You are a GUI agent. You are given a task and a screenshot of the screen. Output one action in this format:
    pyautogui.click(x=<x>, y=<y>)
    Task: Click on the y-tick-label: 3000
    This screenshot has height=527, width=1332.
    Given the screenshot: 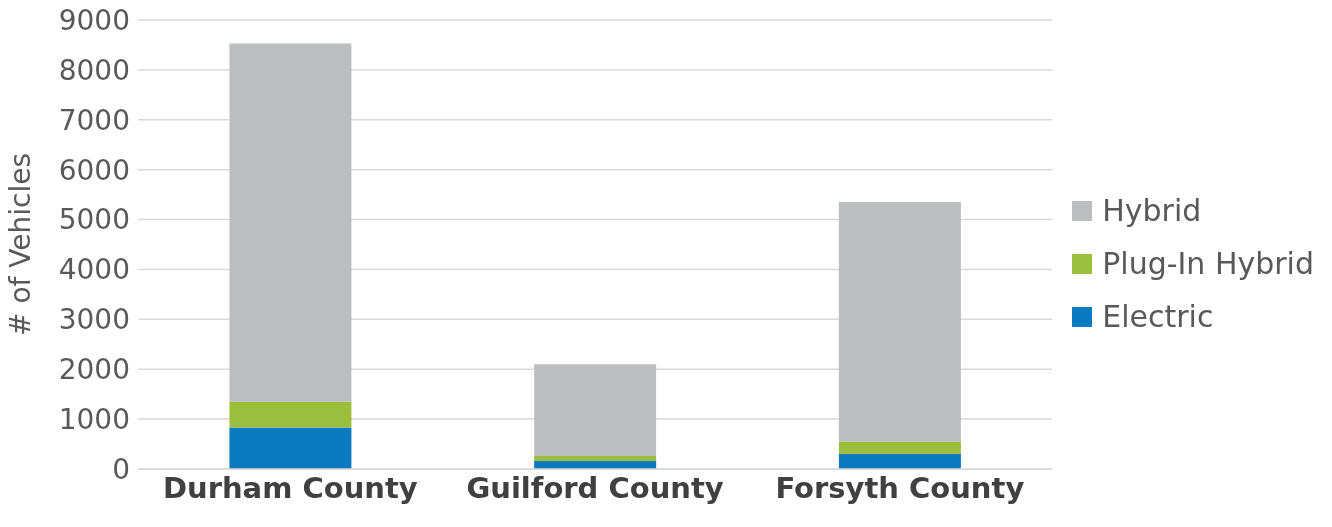 What is the action you would take?
    pyautogui.click(x=94, y=320)
    